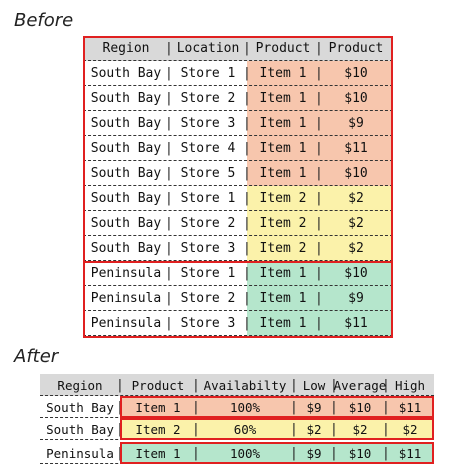 The height and width of the screenshot is (474, 474). What do you see at coordinates (408, 429) in the screenshot?
I see `after-cell-high: $2` at bounding box center [408, 429].